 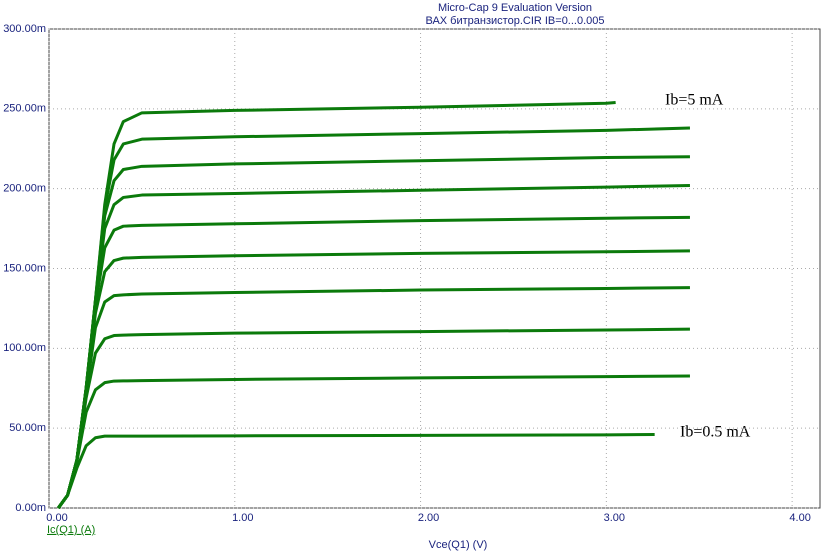 What do you see at coordinates (514, 21) in the screenshot?
I see `chart-subtitle: ВАХ битранзистор.CIR IB=0...0.005` at bounding box center [514, 21].